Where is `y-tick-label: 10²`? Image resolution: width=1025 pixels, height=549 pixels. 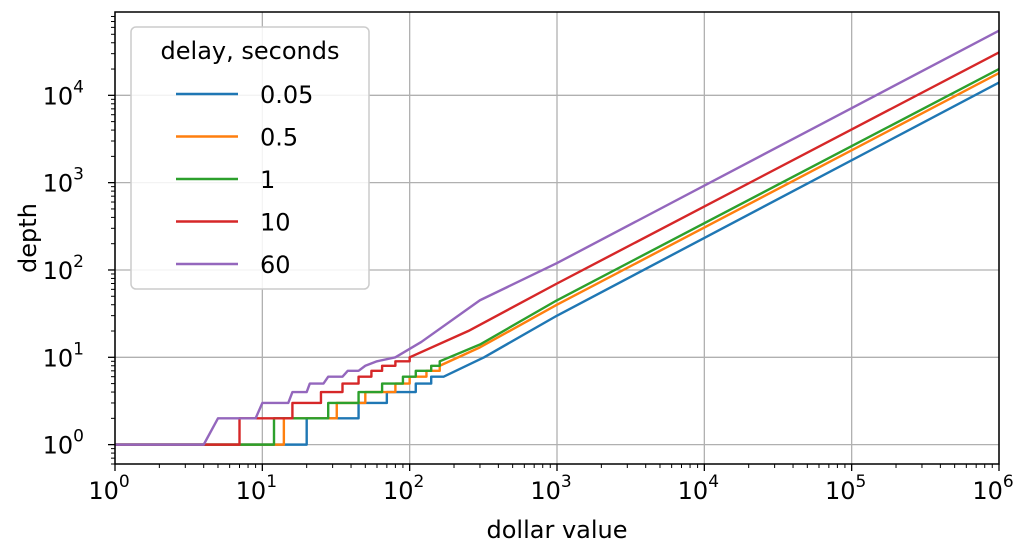
y-tick-label: 10² is located at coordinates (63, 268).